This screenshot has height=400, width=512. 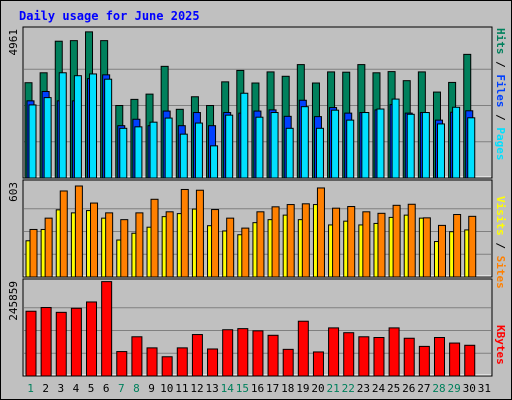 I want to click on day-label-7: 7, so click(x=121, y=388).